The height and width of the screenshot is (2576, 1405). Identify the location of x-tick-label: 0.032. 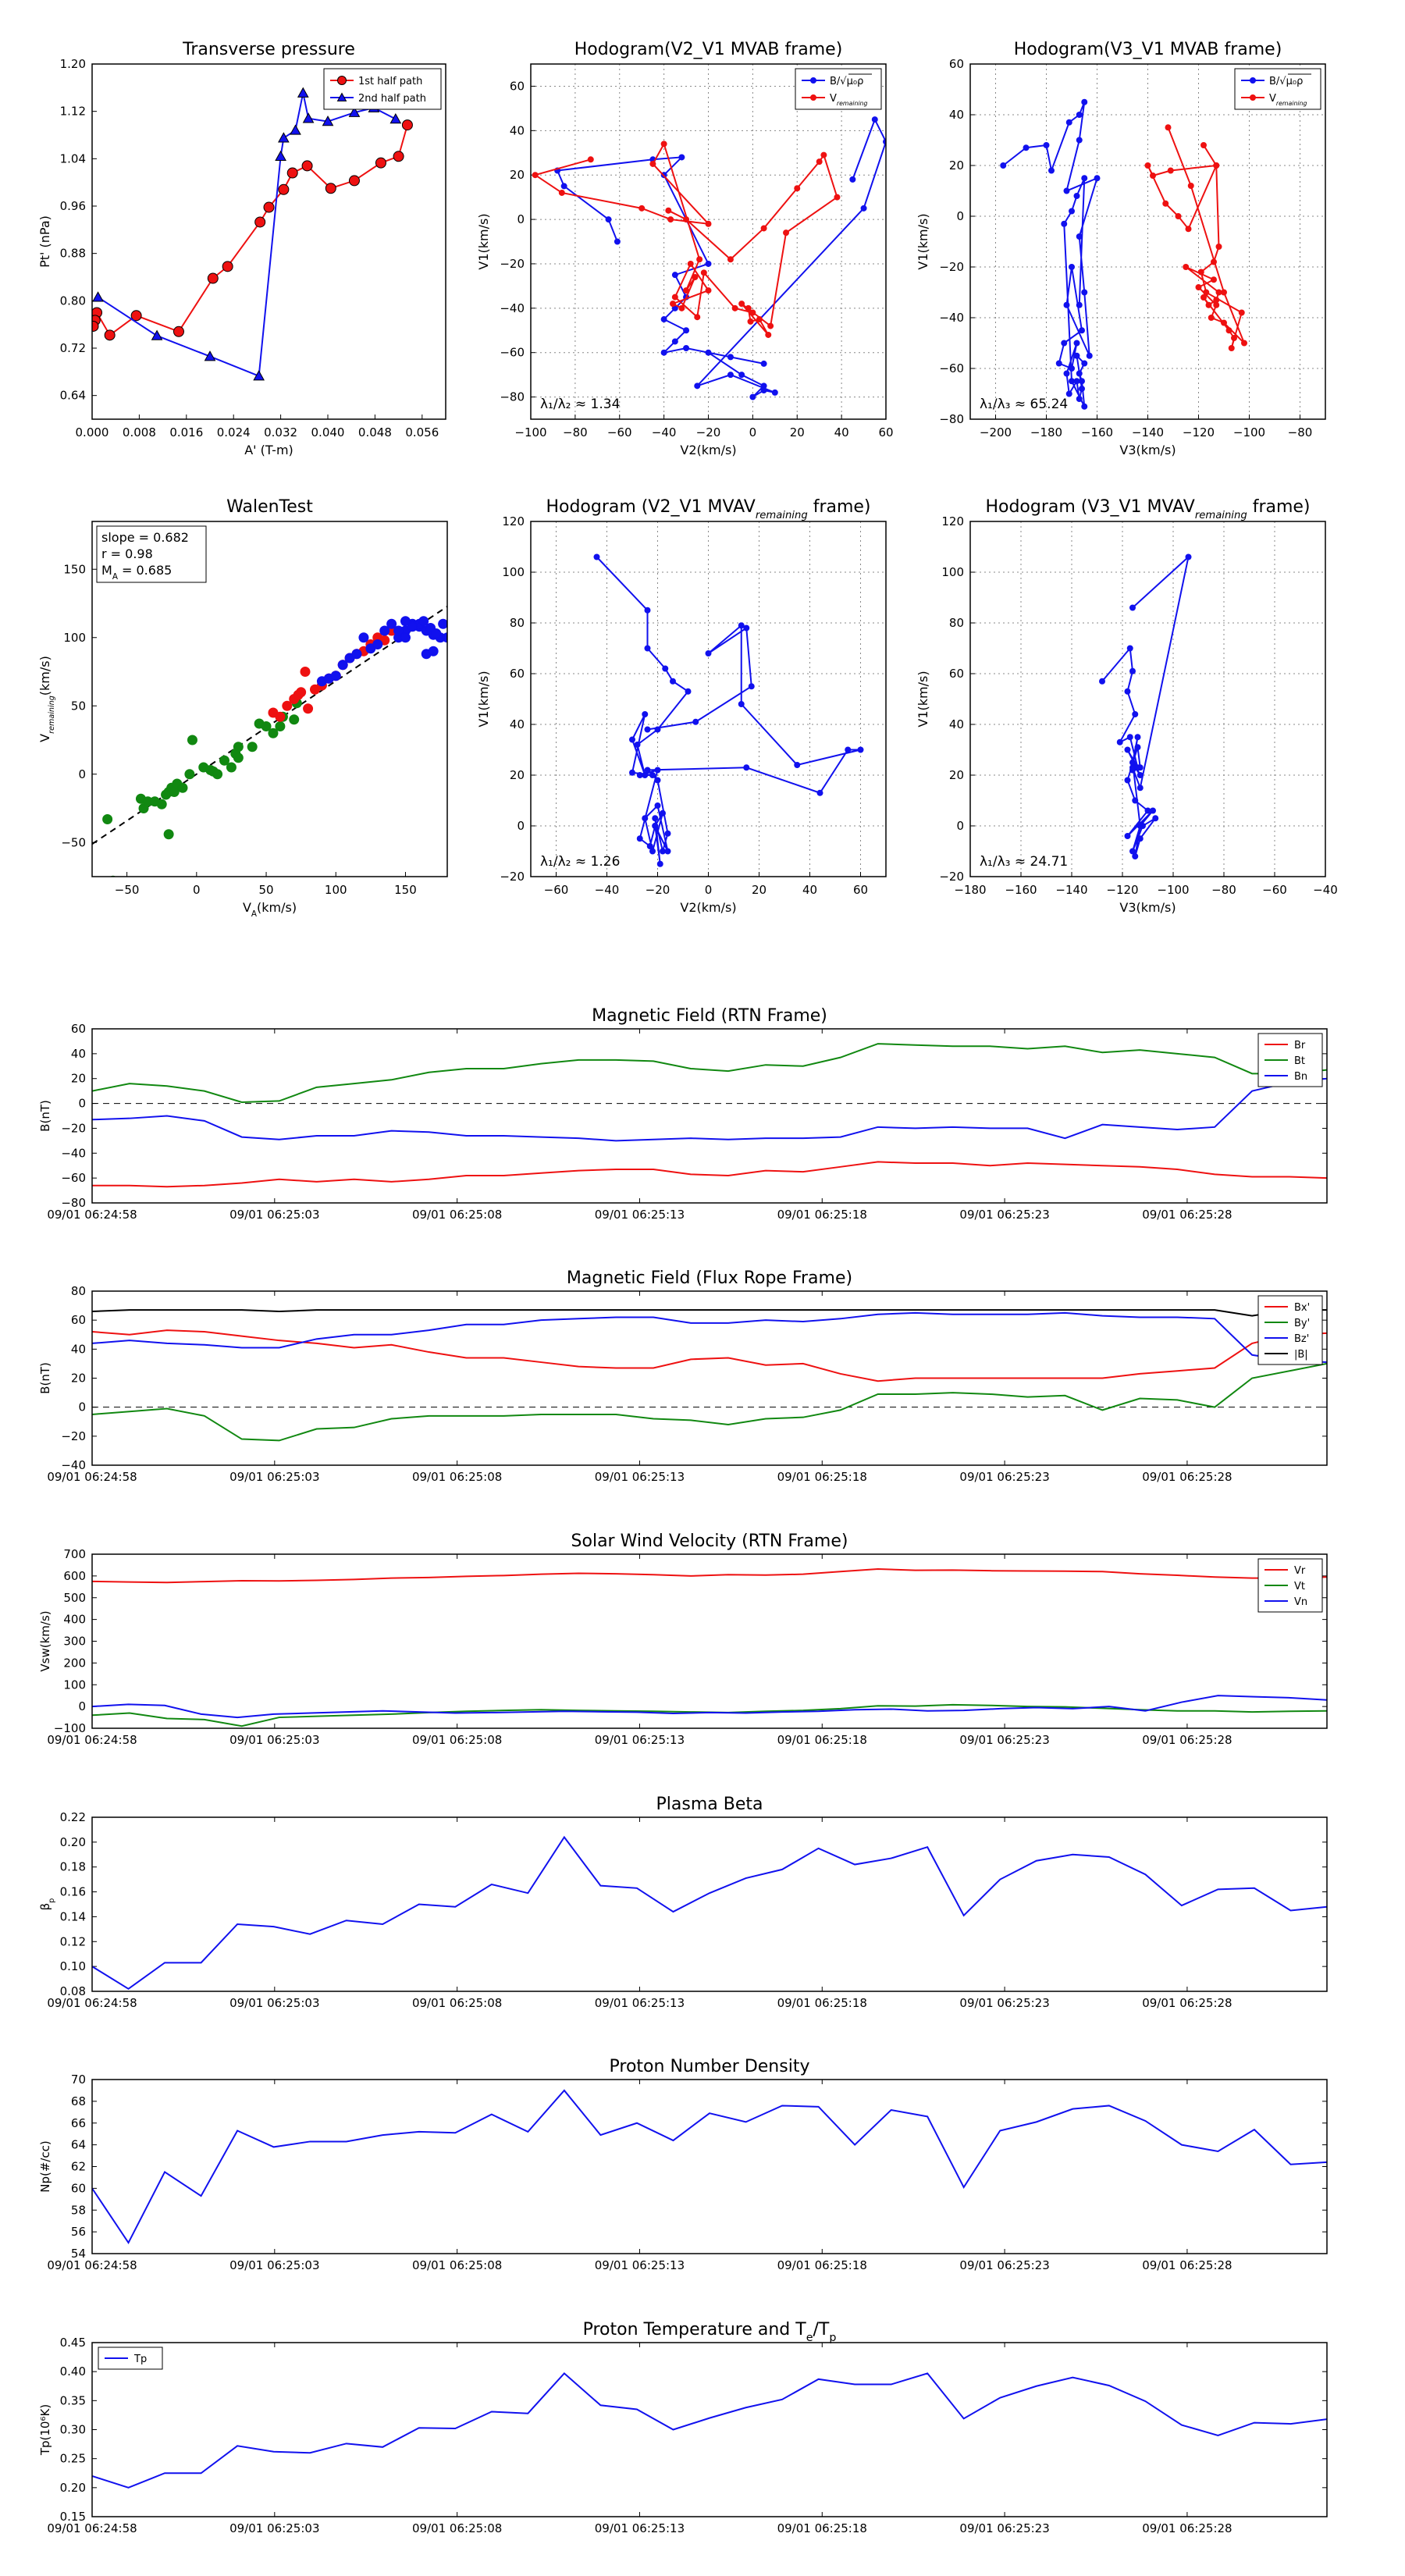
(280, 432).